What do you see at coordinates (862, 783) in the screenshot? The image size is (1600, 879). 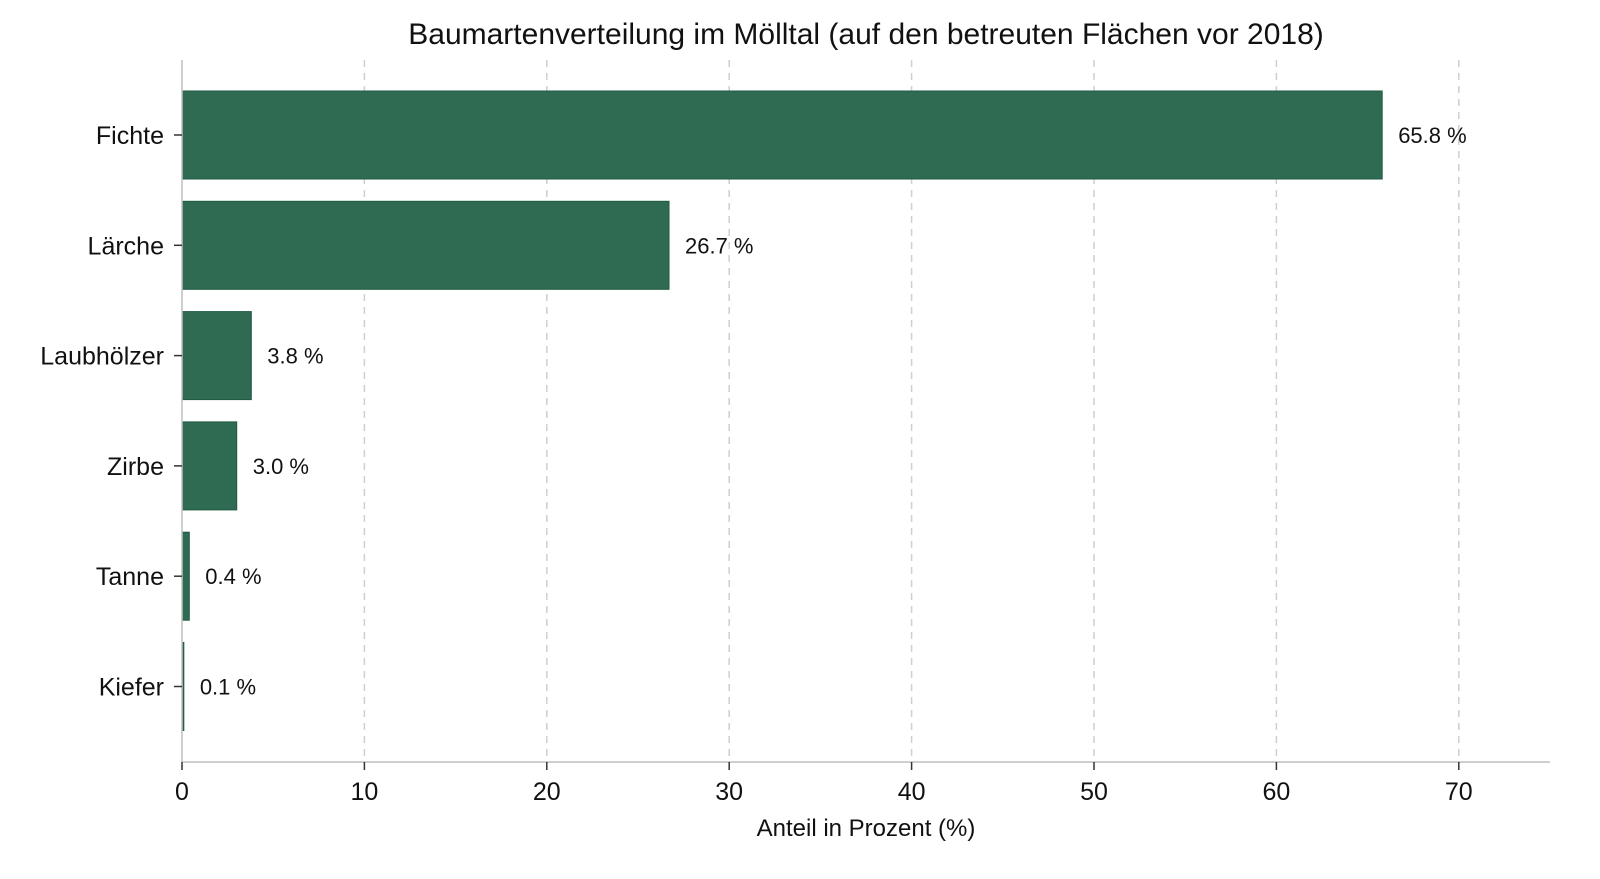 I see `x-axis: 0 10 20 30 40 50 60 70` at bounding box center [862, 783].